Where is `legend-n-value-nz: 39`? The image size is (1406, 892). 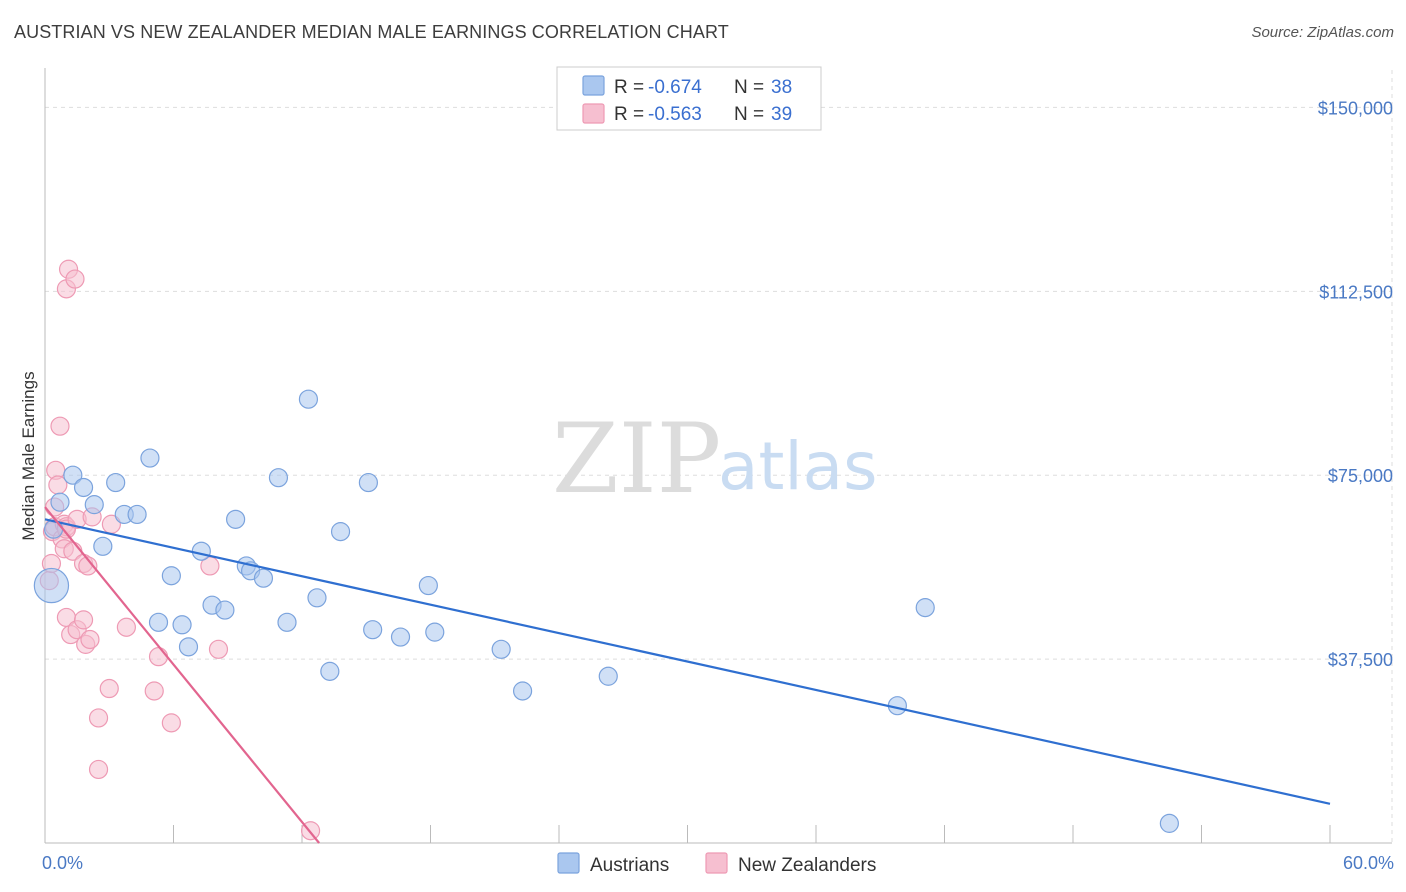
legend-n-value-nz: 39 is located at coordinates (781, 114).